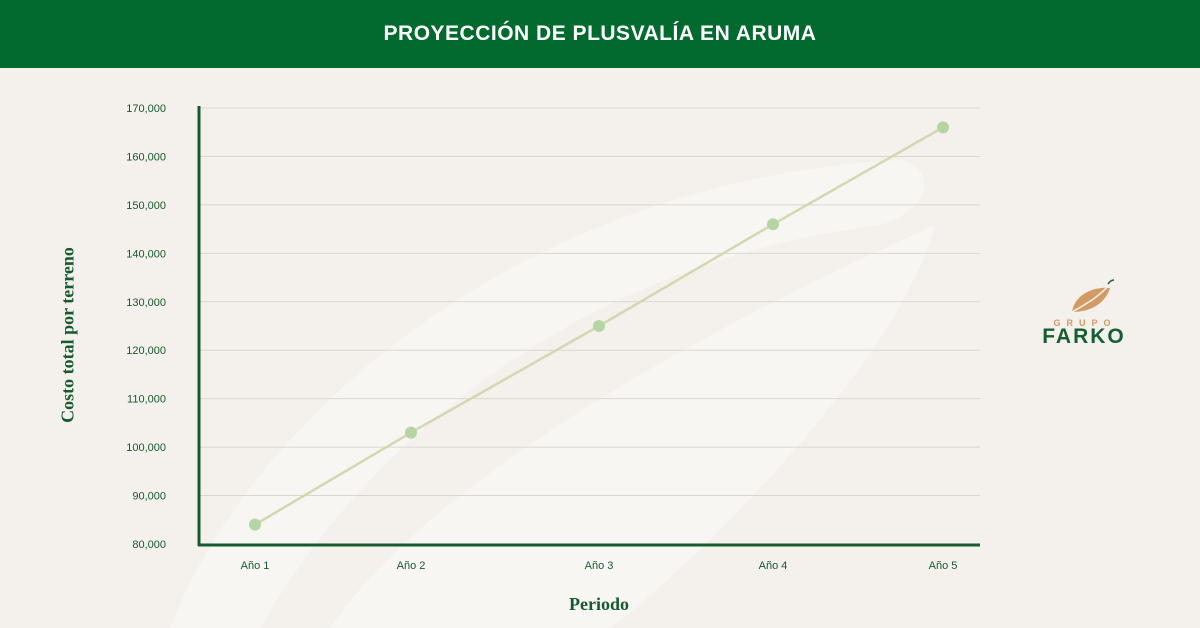 The width and height of the screenshot is (1200, 628). Describe the element at coordinates (146, 157) in the screenshot. I see `y-tick-label: 160,000` at that location.